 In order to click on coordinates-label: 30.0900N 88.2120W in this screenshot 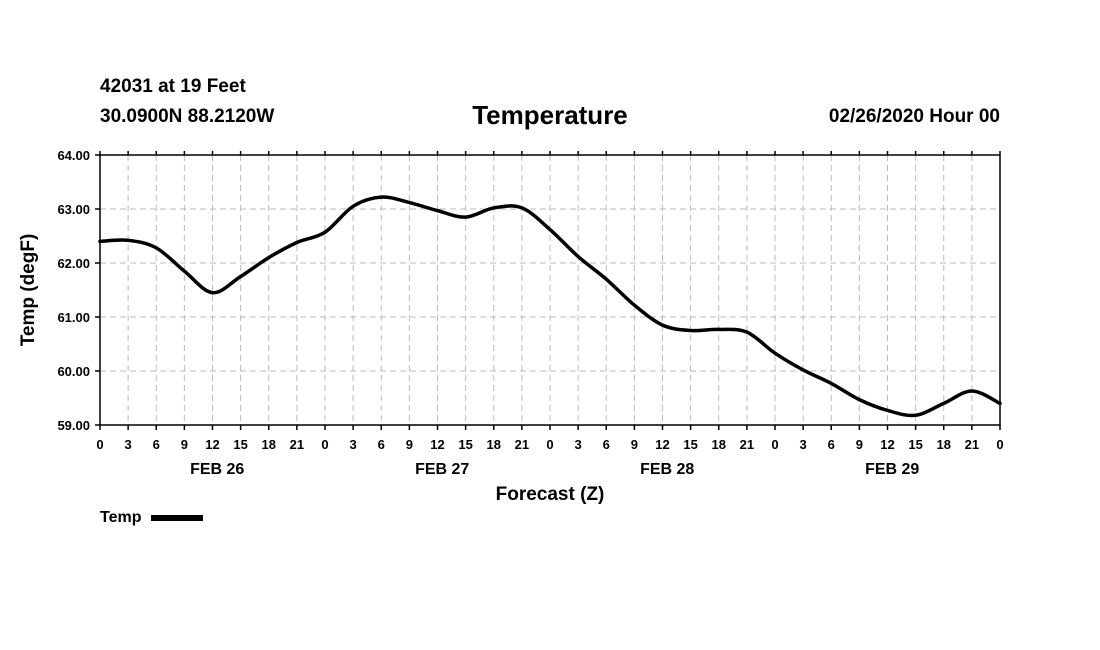, I will do `click(187, 116)`.